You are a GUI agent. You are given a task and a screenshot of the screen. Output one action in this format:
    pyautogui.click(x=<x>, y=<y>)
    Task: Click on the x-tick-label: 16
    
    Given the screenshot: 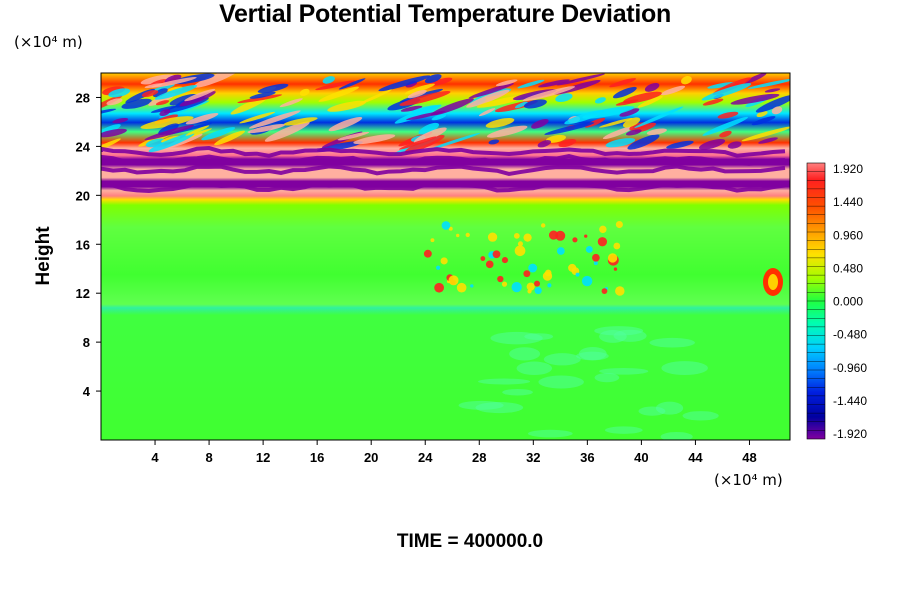 What is the action you would take?
    pyautogui.click(x=317, y=457)
    